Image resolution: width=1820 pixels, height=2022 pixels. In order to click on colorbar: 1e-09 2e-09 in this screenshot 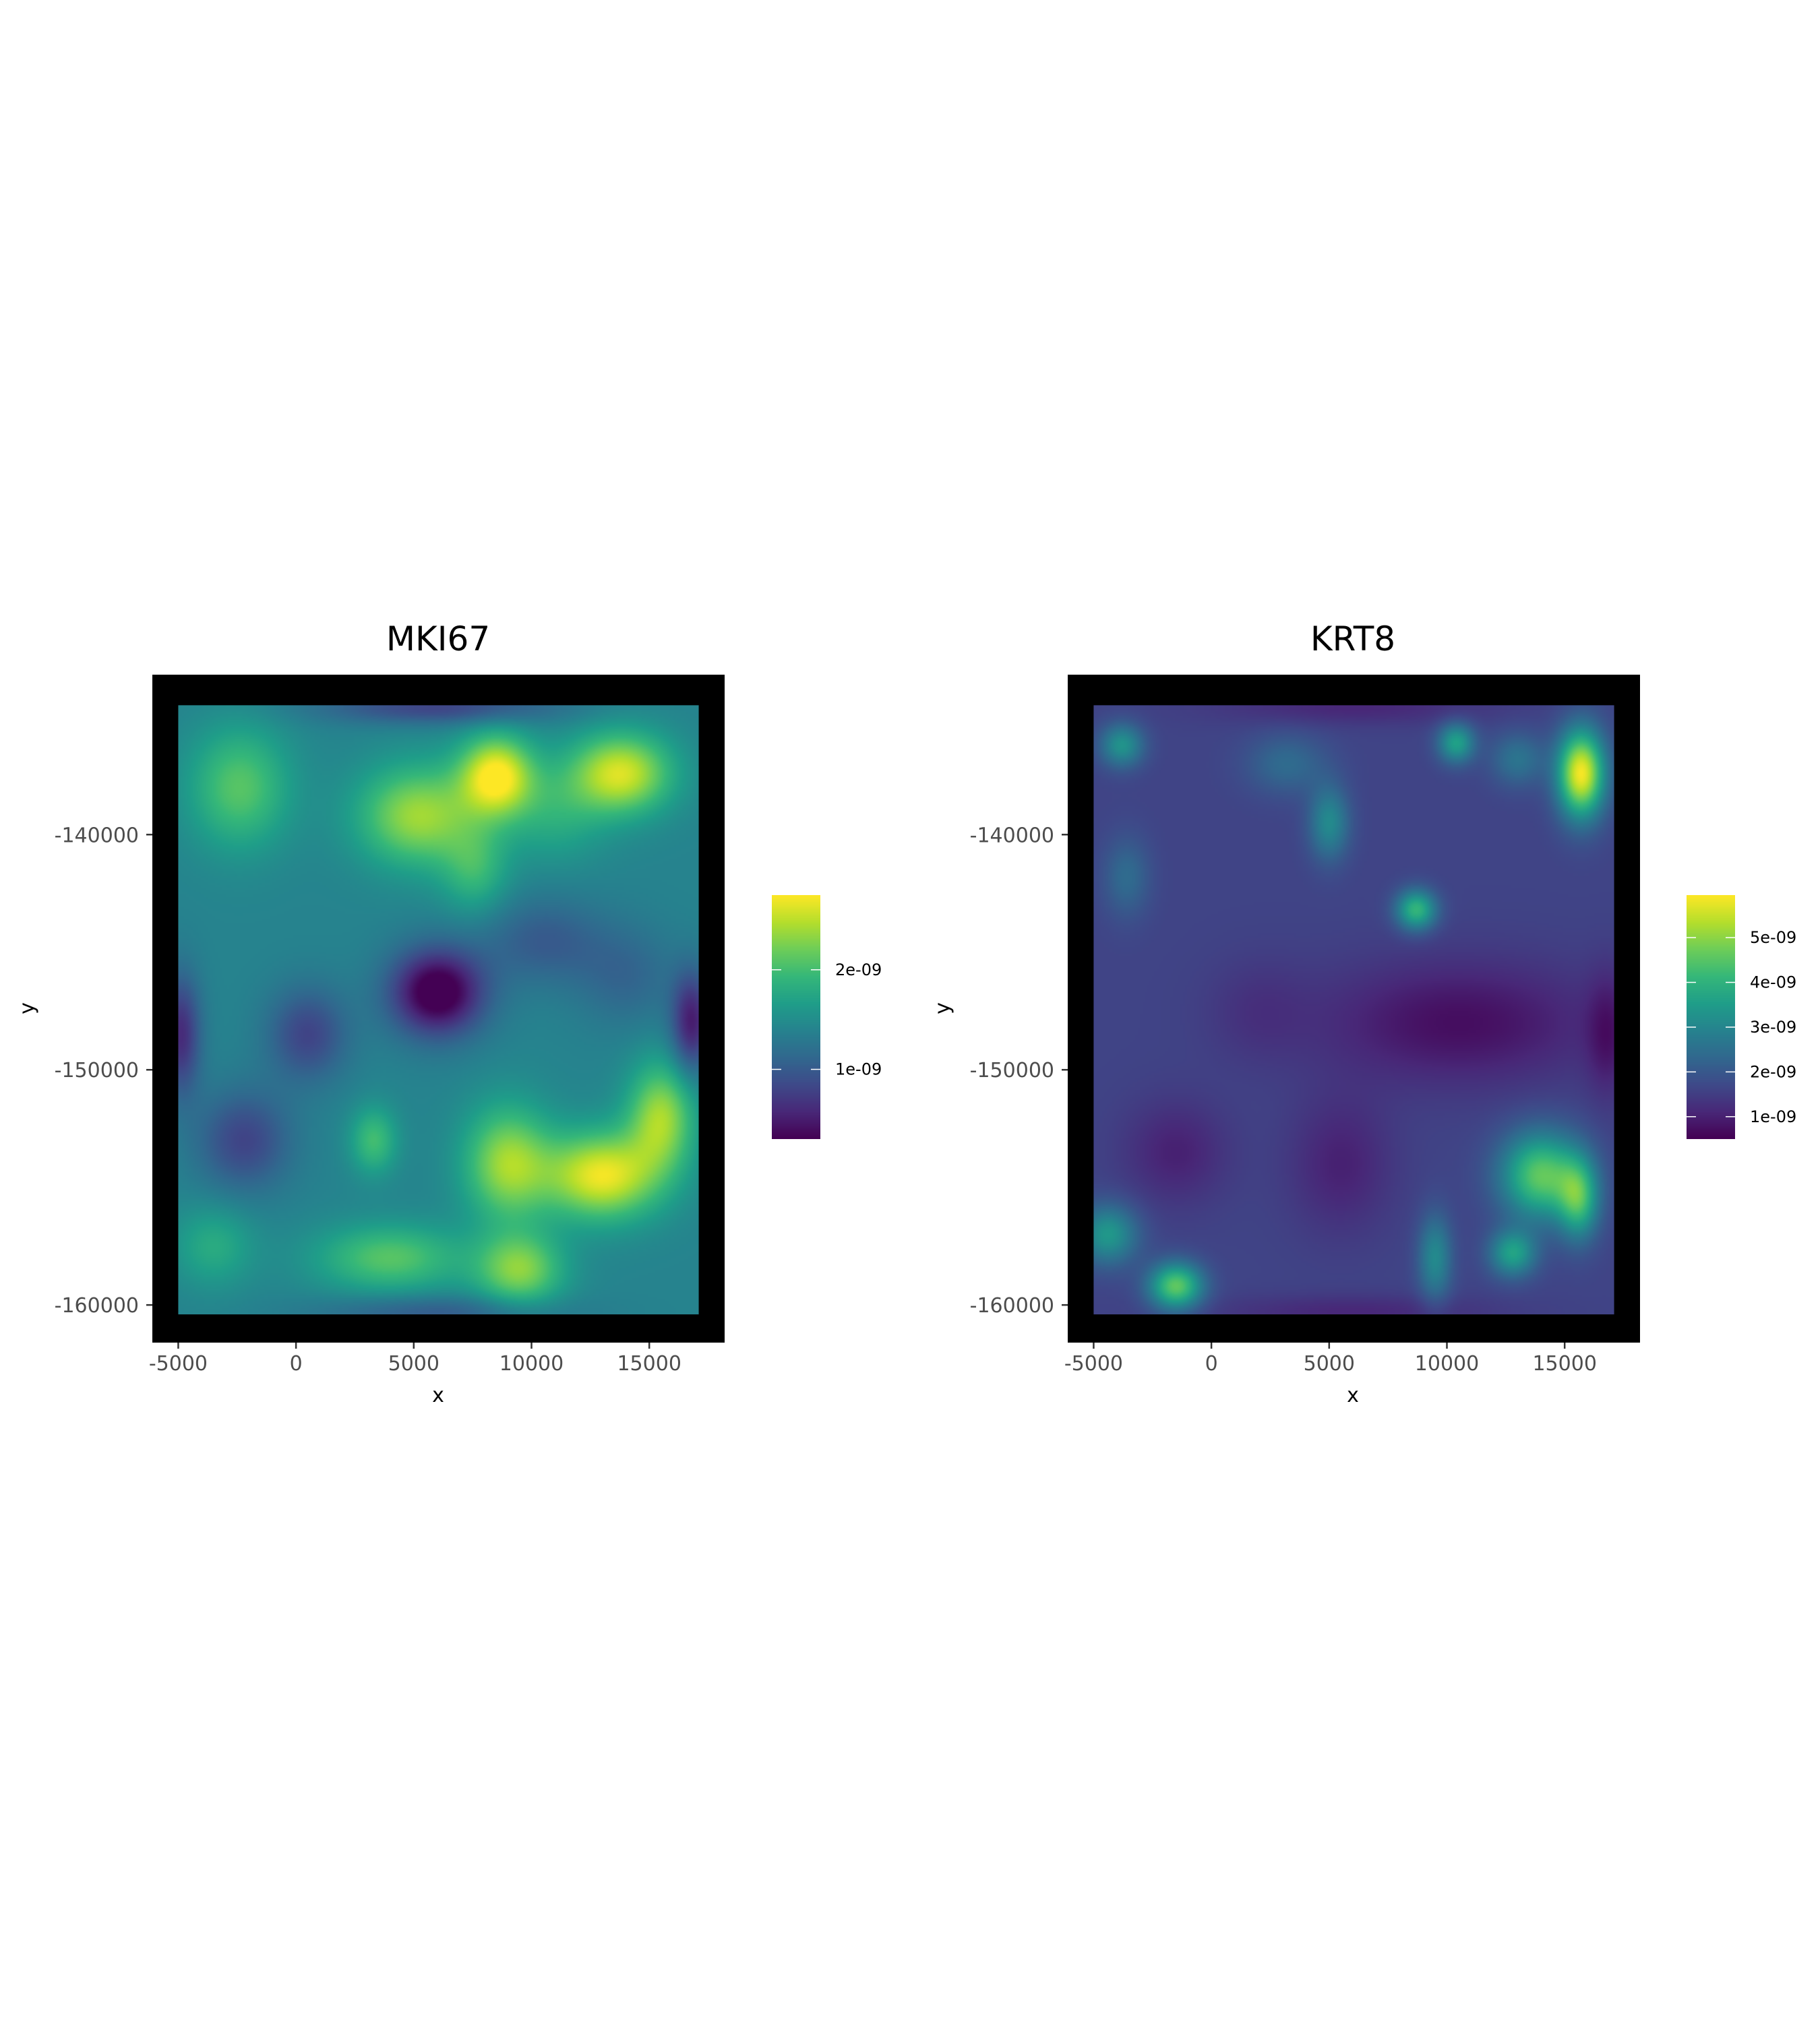, I will do `click(827, 1017)`.